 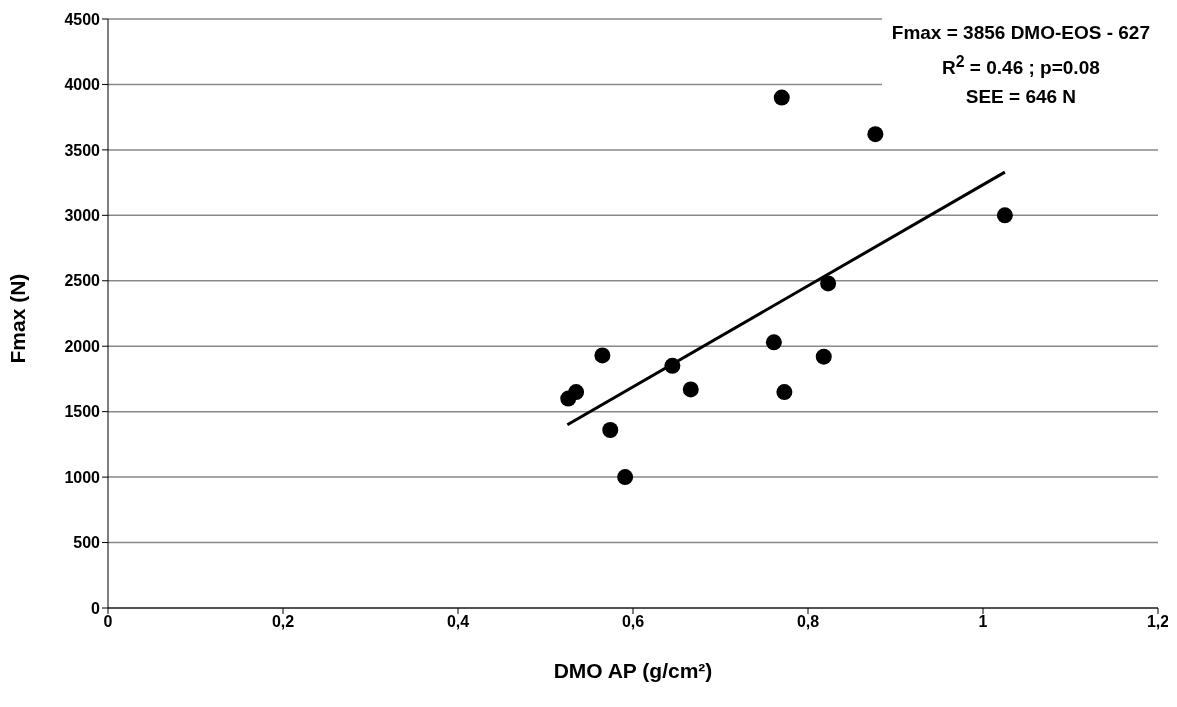 I want to click on x-tick-label: 1,2, so click(x=1158, y=622).